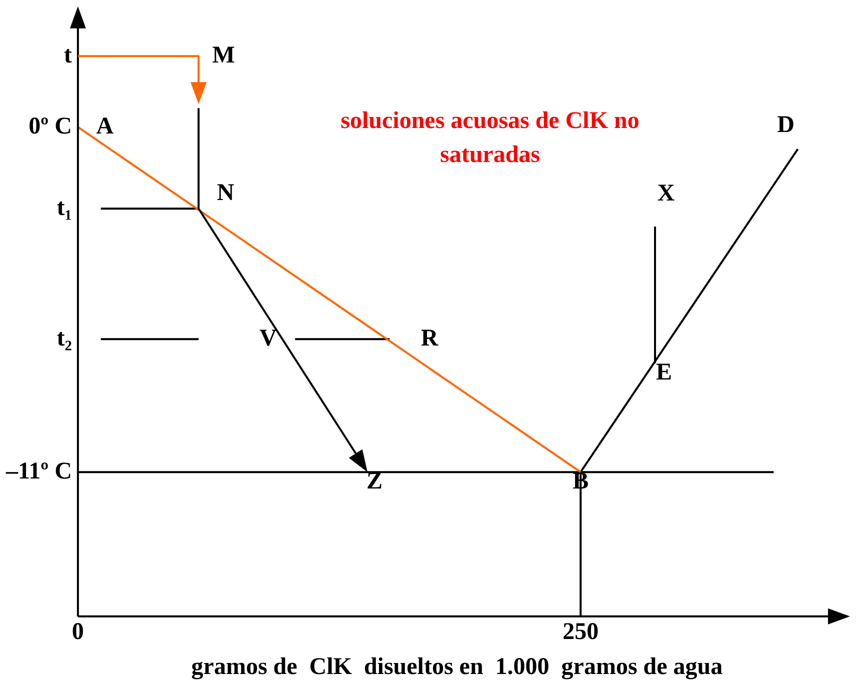 This screenshot has height=688, width=858. I want to click on annotation: soluciones acuosas de ClK no saturadas, so click(490, 138).